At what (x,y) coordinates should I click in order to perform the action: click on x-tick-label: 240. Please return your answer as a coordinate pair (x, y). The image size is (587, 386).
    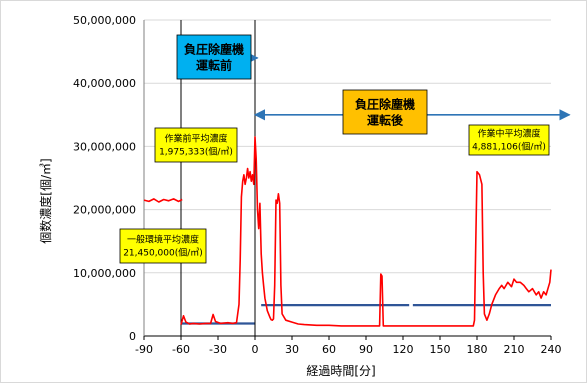
    Looking at the image, I should click on (551, 349).